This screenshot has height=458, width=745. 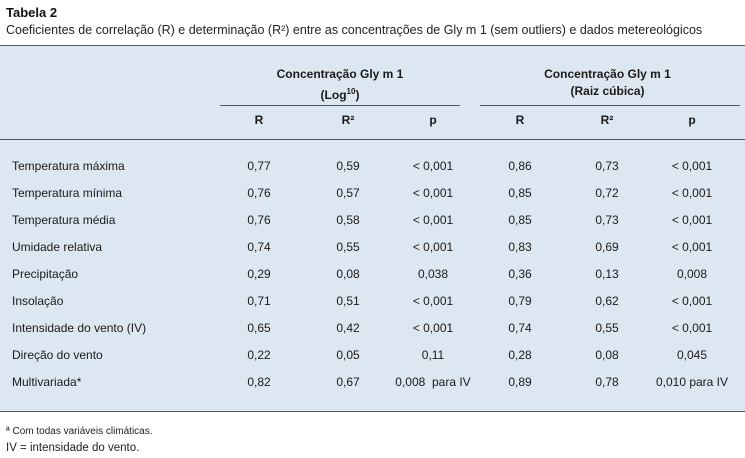 I want to click on bottom-rule, so click(x=372, y=411).